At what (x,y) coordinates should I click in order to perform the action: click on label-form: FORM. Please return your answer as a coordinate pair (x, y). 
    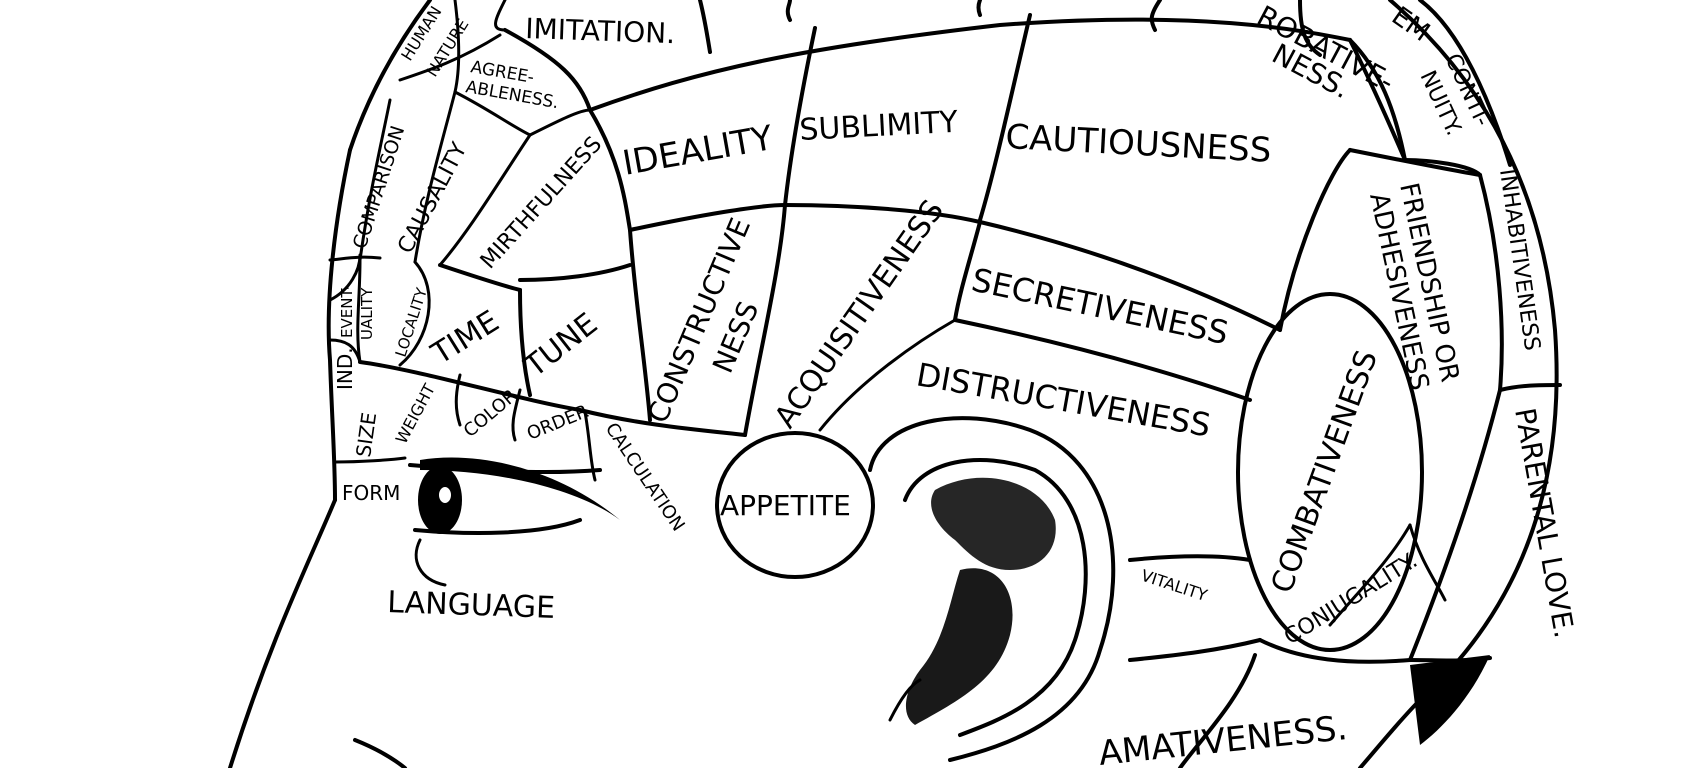
    Looking at the image, I should click on (371, 493).